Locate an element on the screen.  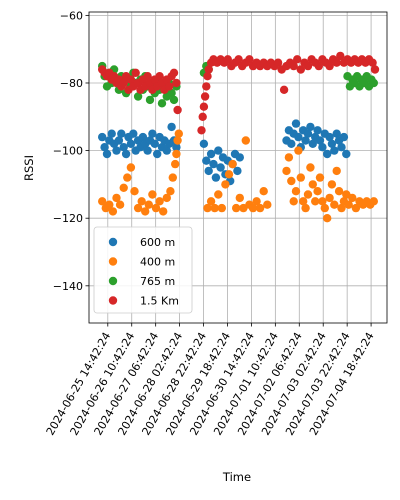
legend-box is located at coordinates (143, 270).